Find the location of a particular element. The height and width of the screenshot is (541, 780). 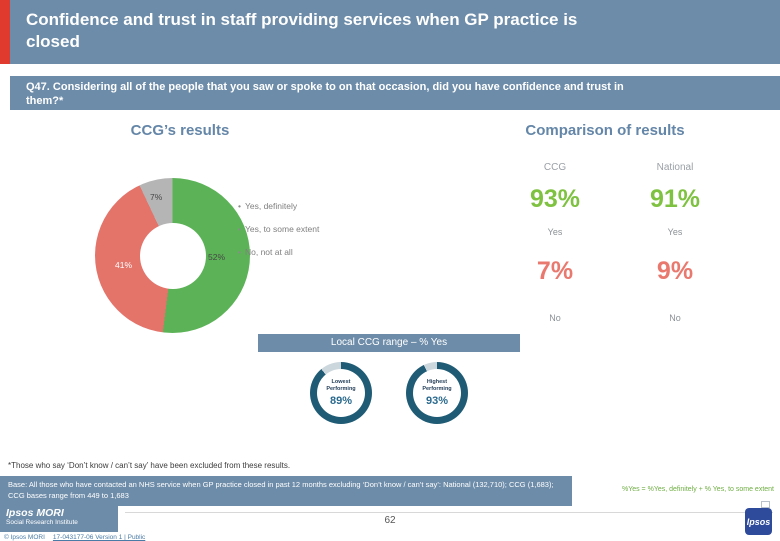

copyright-text: © Ipsos MORI is located at coordinates (24, 537).